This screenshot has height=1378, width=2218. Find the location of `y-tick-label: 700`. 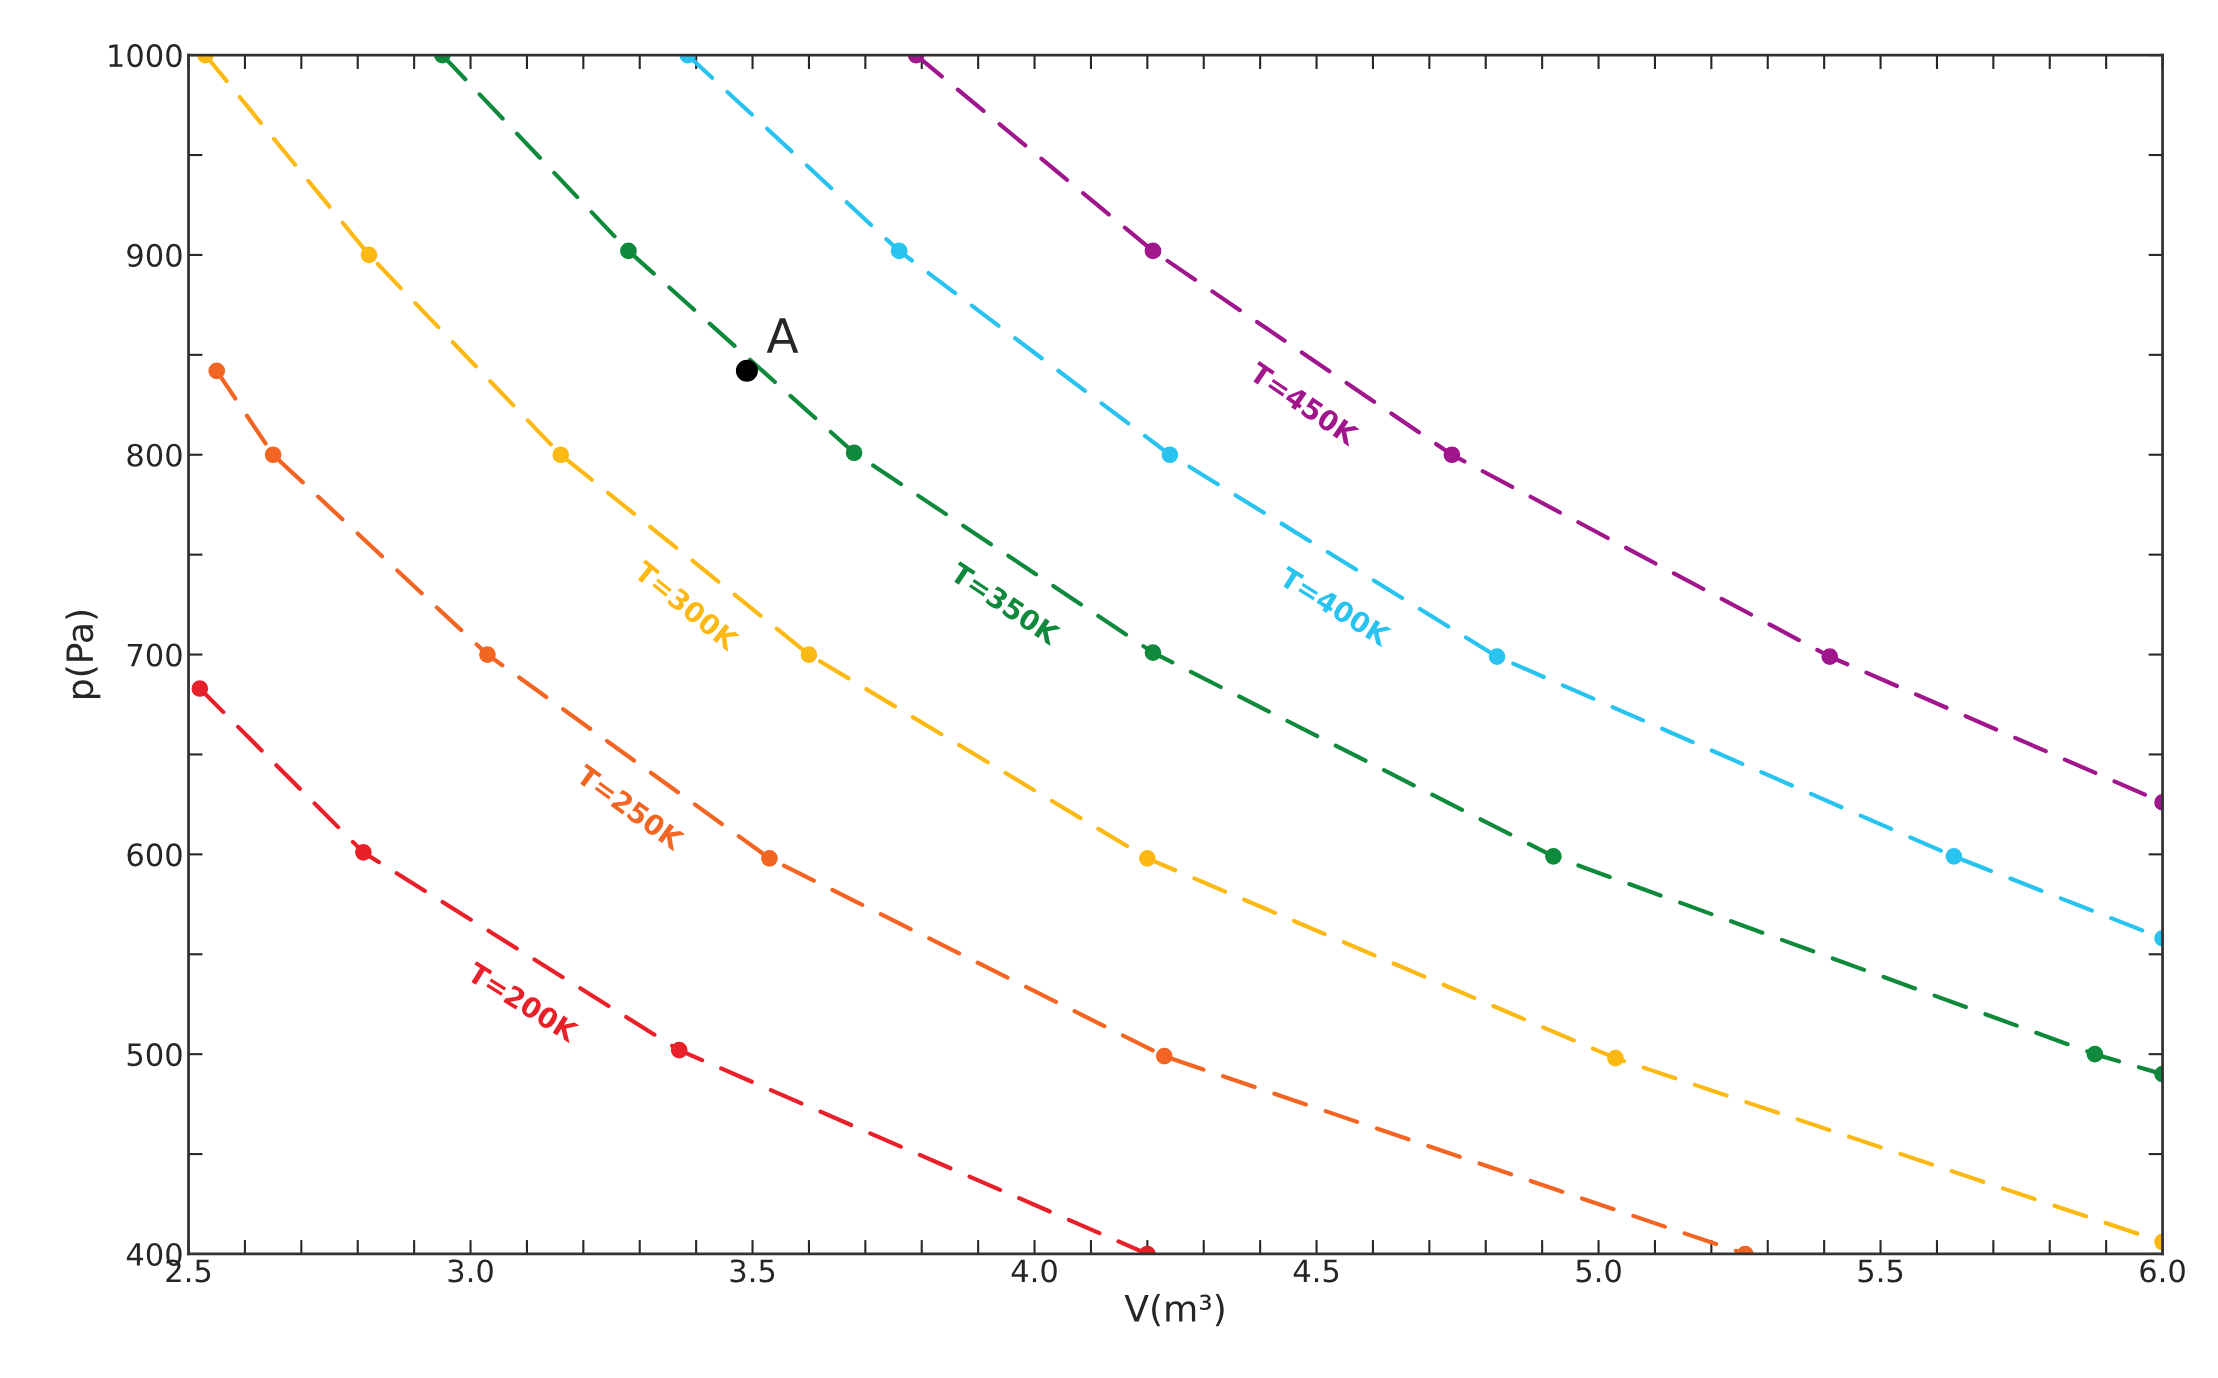

y-tick-label: 700 is located at coordinates (154, 655).